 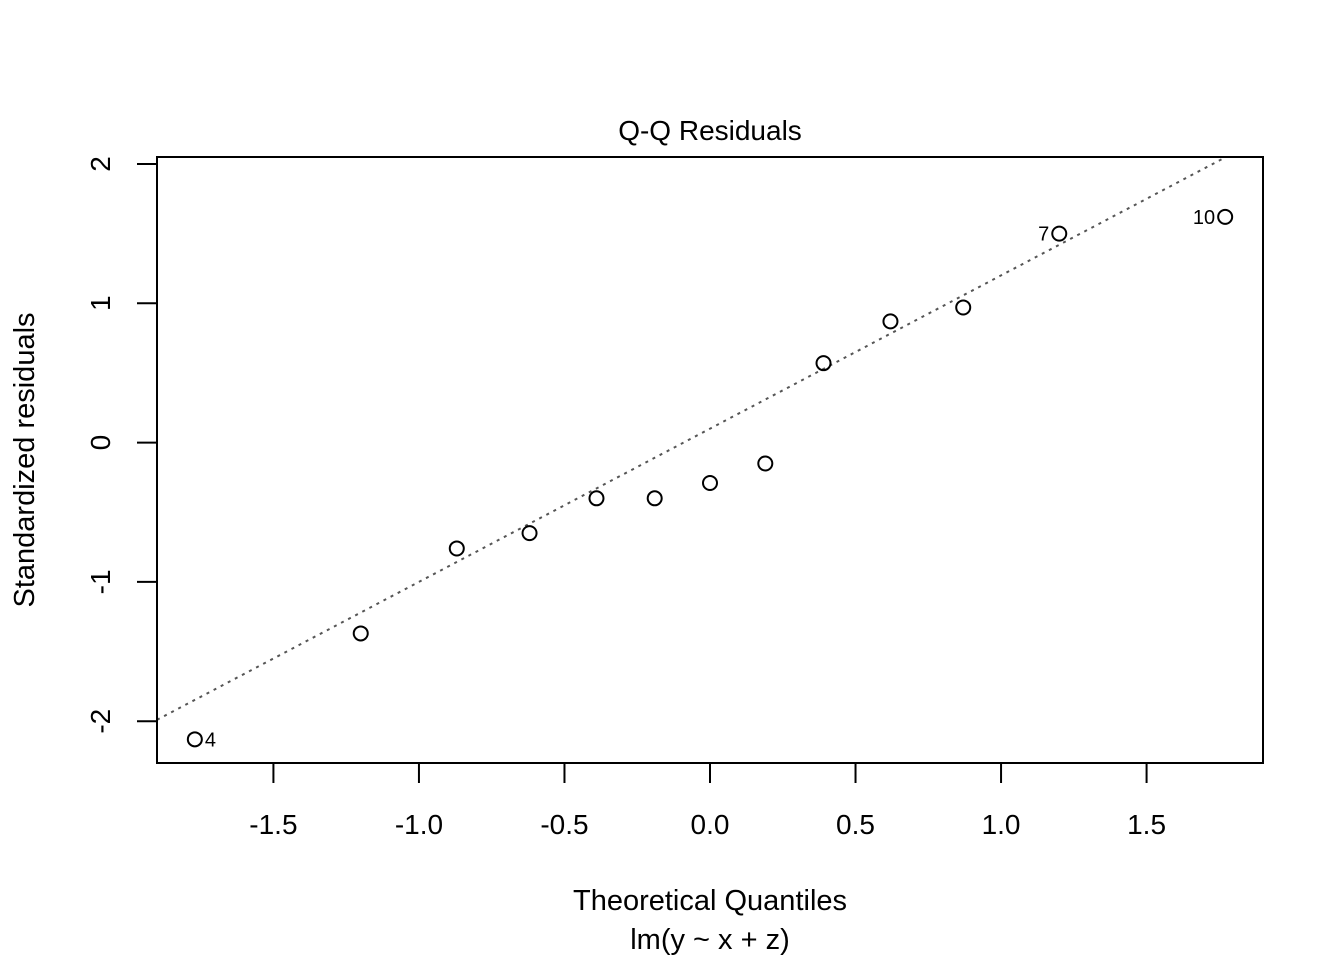 I want to click on y-tick-label: 0, so click(x=100, y=443).